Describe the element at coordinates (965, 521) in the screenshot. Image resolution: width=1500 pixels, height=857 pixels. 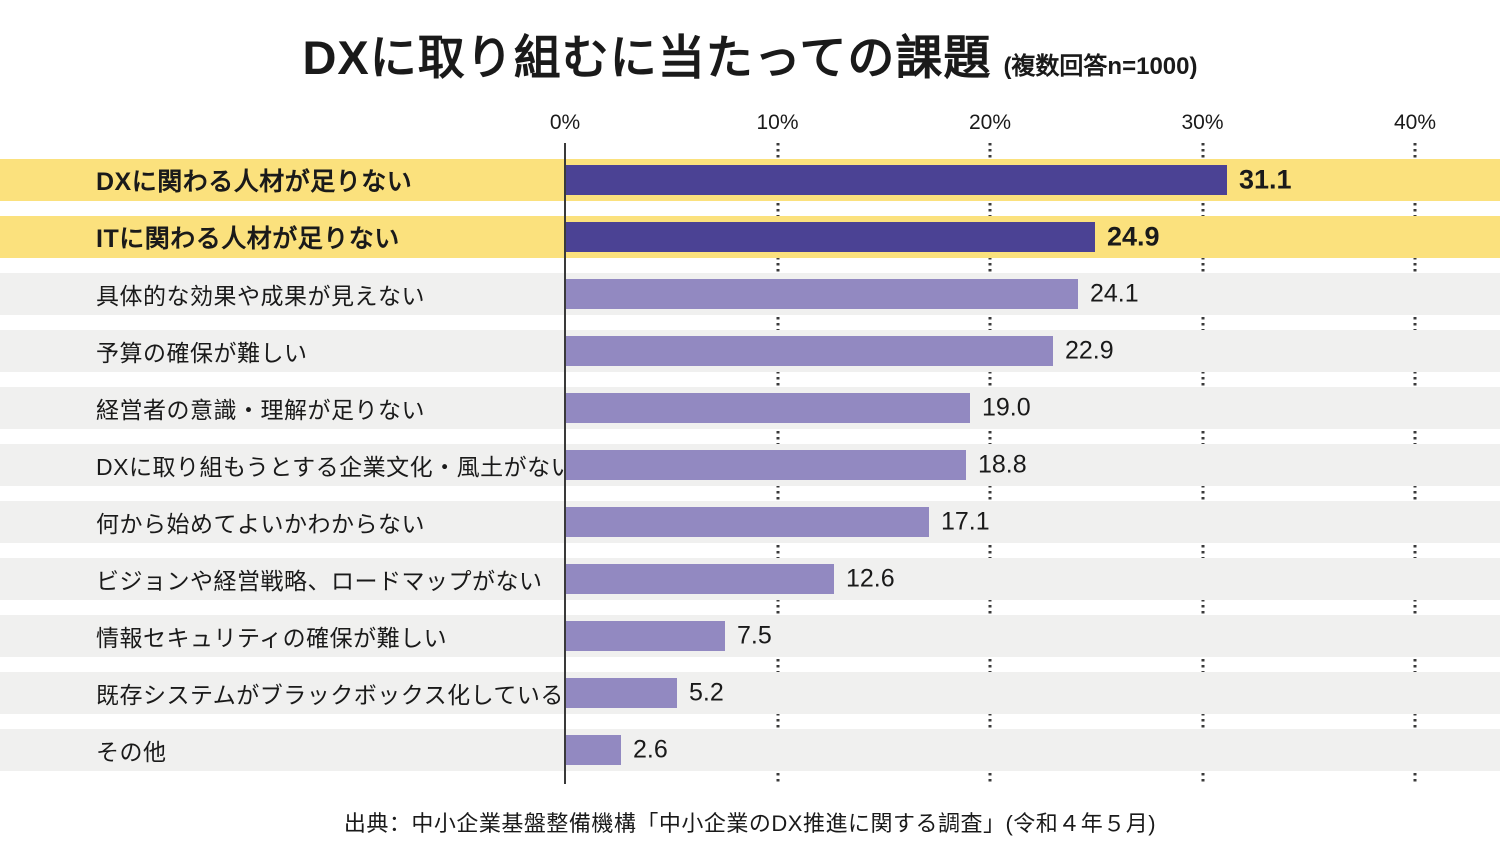
I see `value-label: 17.1` at that location.